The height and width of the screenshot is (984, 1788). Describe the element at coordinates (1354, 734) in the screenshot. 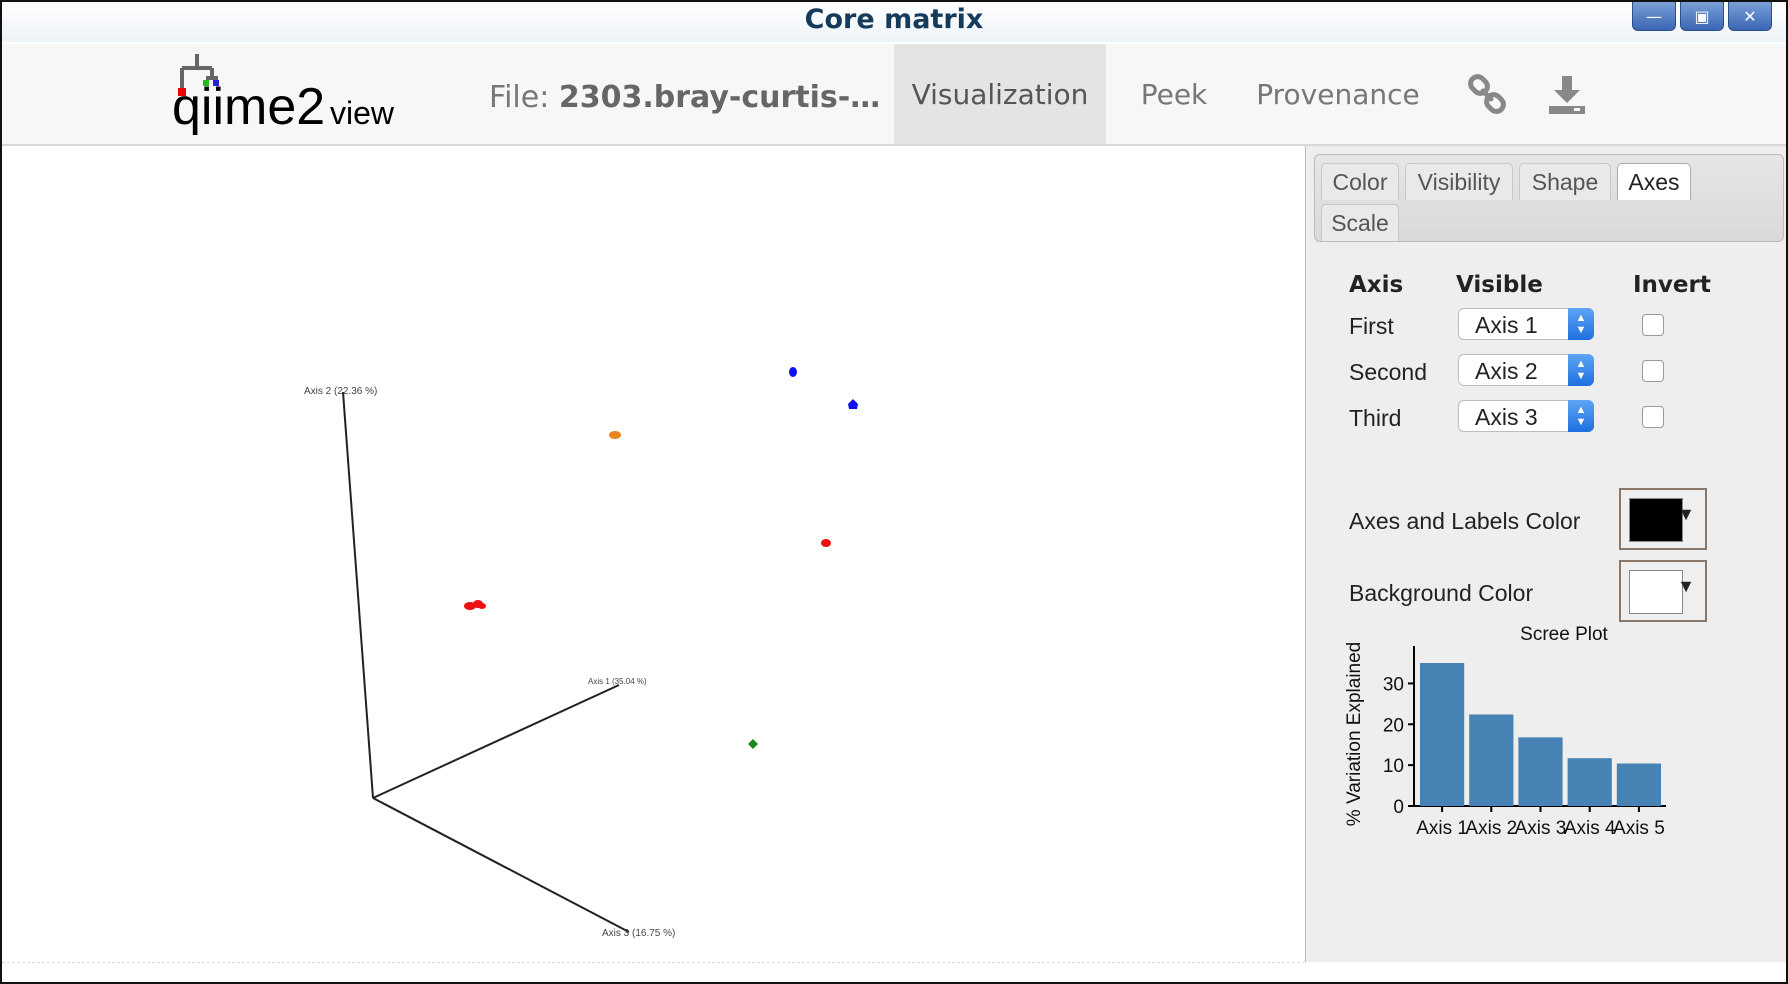

I see `scree-ylabel: % Variation Explained` at that location.